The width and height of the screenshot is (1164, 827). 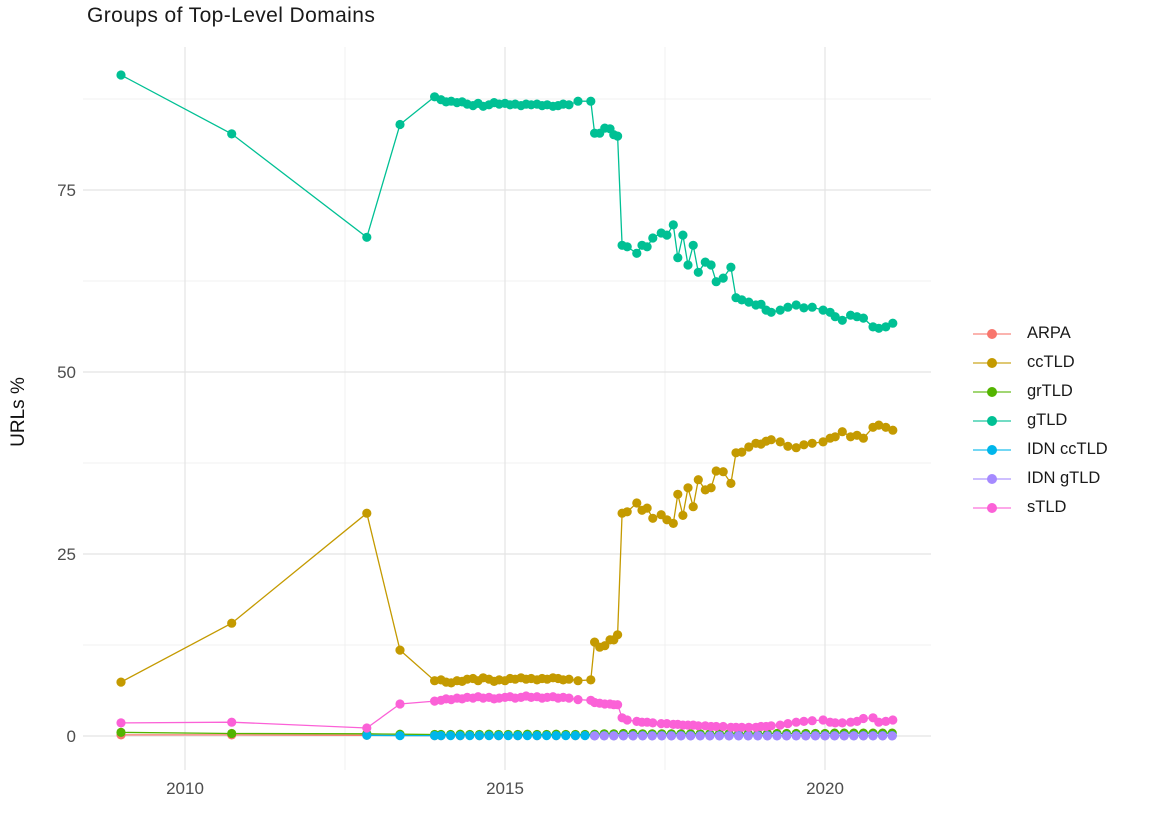 I want to click on series-IDN-gTLD, so click(x=743, y=736).